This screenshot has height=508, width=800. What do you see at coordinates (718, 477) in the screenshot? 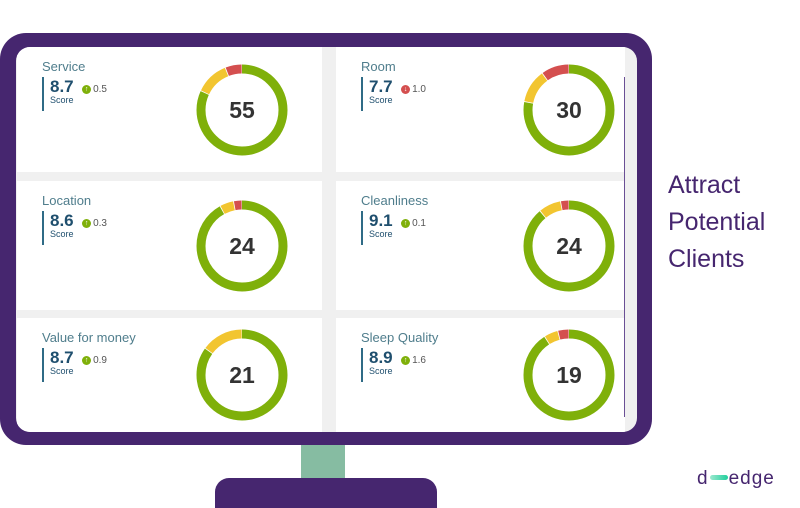
I see `logo-bar-icon` at bounding box center [718, 477].